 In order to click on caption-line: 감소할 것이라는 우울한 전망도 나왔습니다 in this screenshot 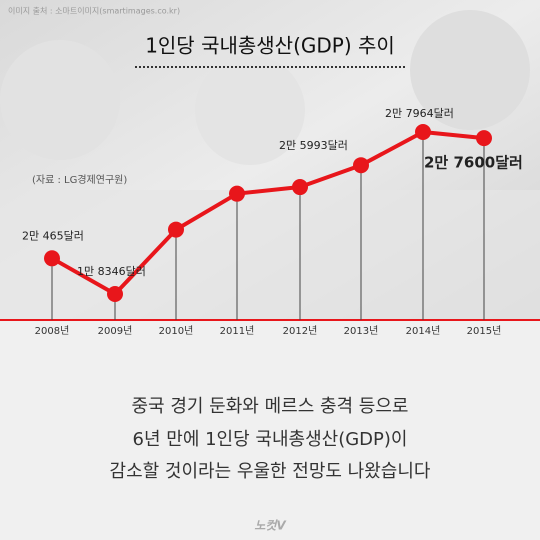, I will do `click(270, 471)`.